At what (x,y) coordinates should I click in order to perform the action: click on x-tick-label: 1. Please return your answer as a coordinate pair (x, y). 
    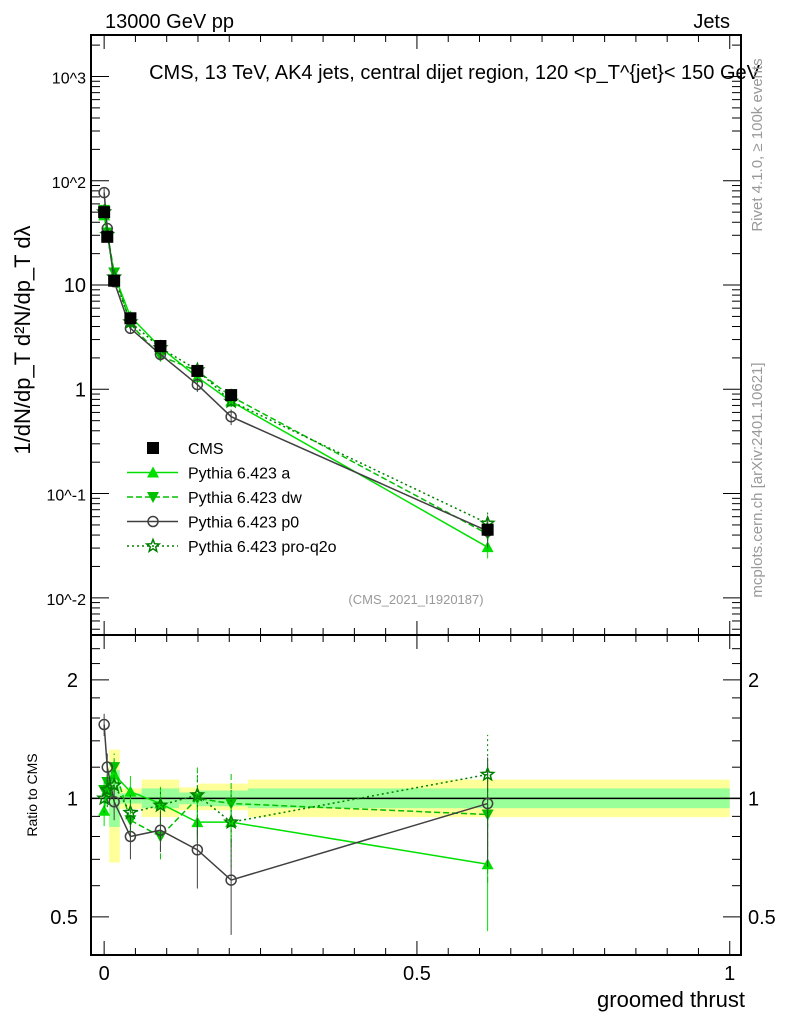
    Looking at the image, I should click on (729, 974).